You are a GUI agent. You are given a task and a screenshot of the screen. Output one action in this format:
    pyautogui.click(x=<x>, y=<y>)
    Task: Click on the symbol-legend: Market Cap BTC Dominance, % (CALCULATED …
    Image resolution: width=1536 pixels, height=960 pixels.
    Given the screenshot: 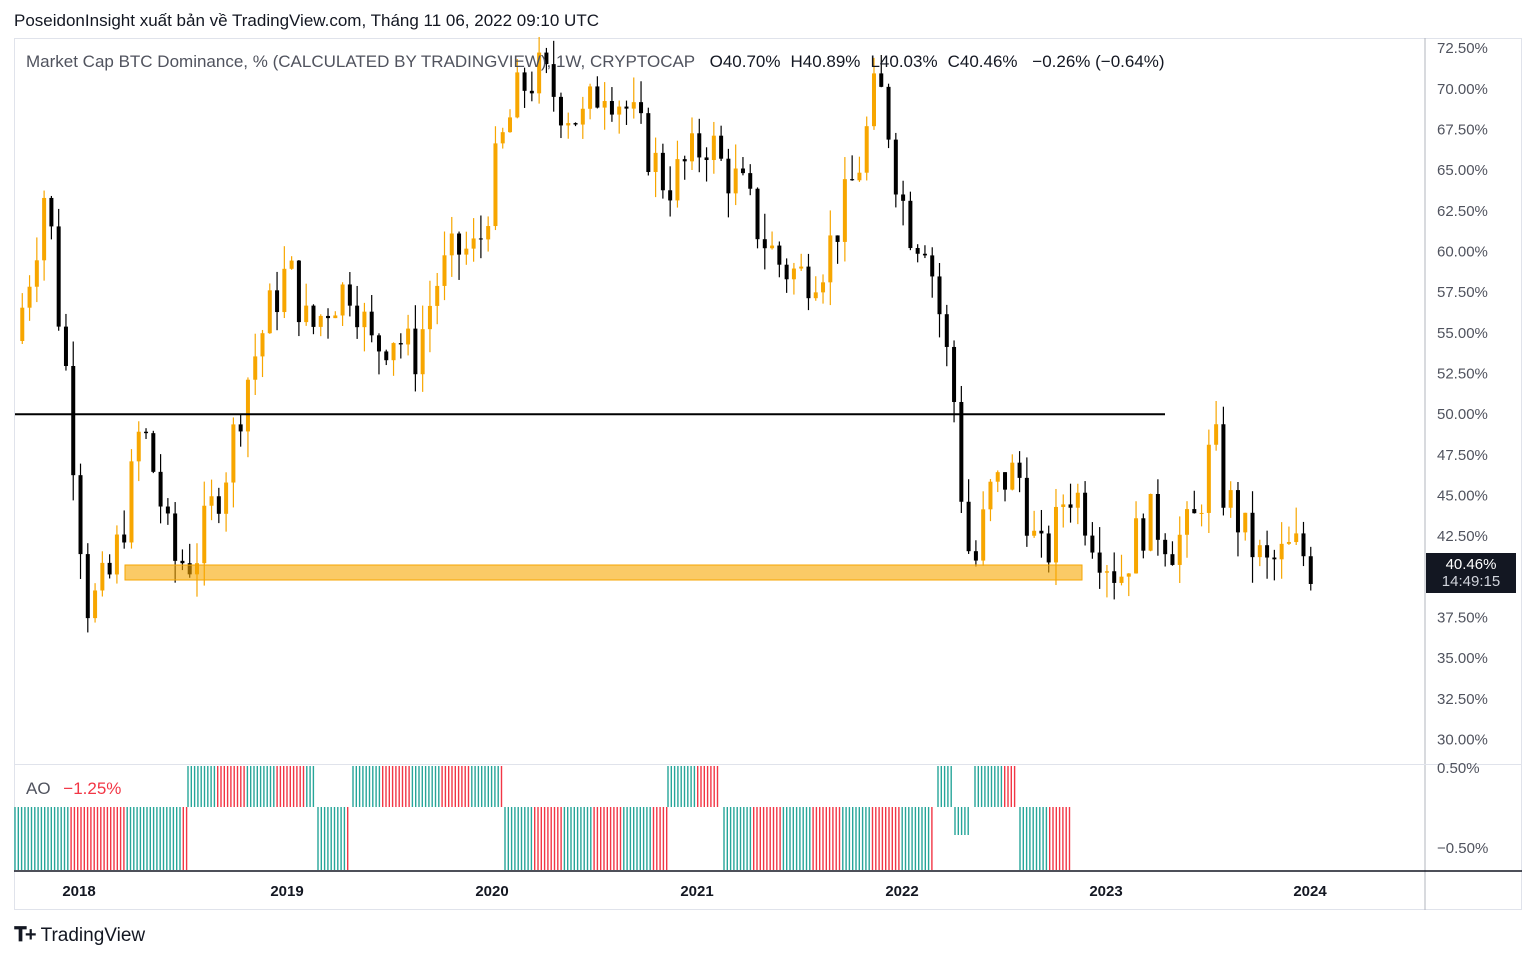 What is the action you would take?
    pyautogui.click(x=595, y=62)
    